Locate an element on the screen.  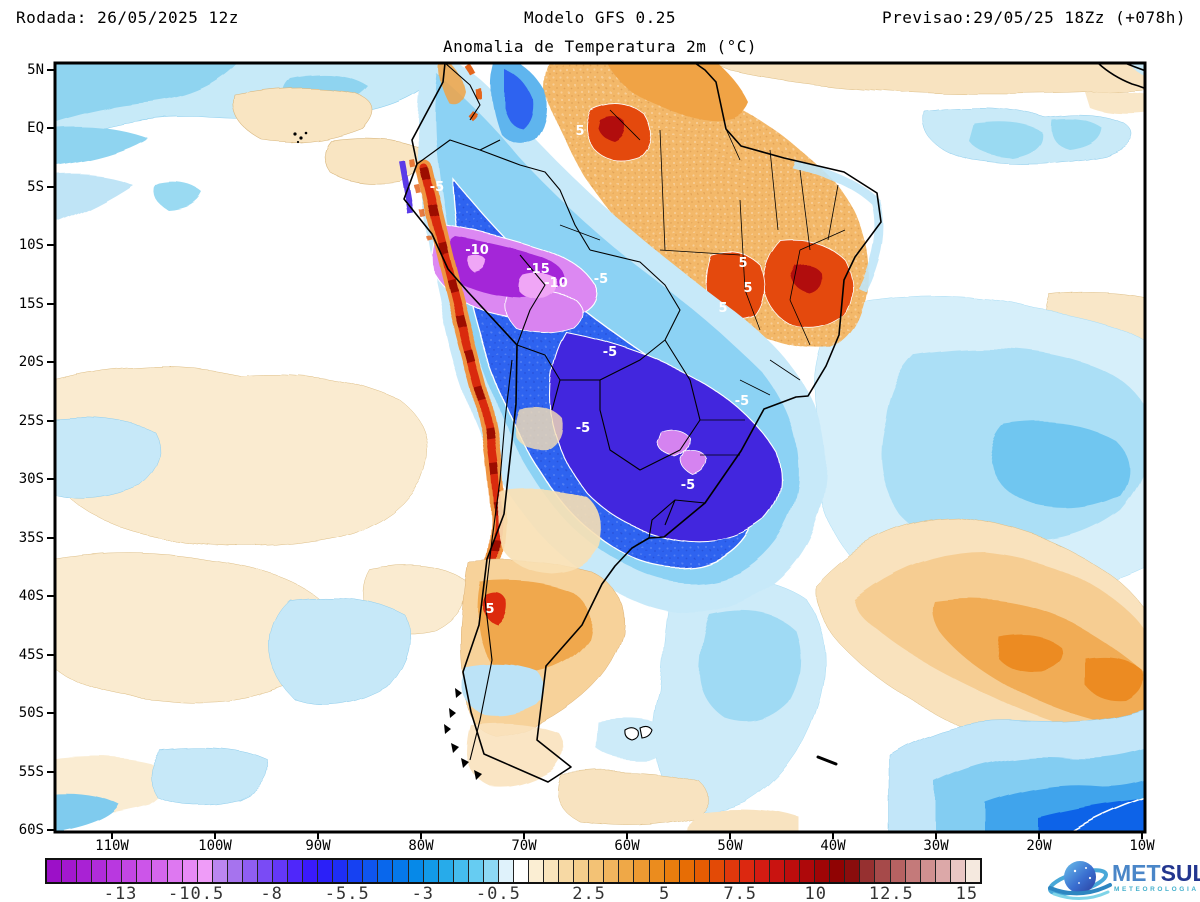
lat-tick-label: 5S is located at coordinates (35, 186).